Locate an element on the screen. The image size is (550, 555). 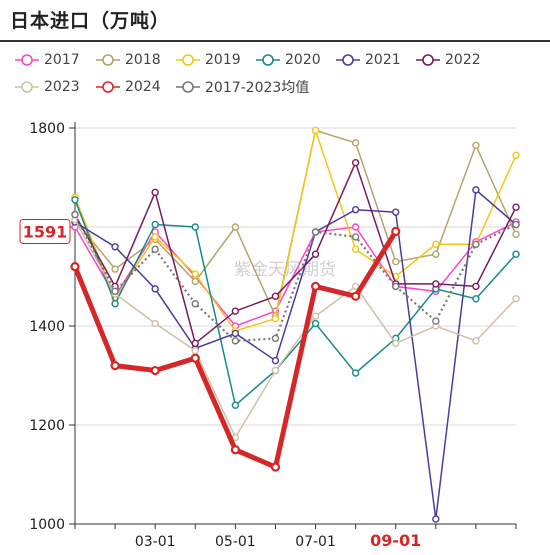
legend-item-2024: 2024 is located at coordinates (128, 87).